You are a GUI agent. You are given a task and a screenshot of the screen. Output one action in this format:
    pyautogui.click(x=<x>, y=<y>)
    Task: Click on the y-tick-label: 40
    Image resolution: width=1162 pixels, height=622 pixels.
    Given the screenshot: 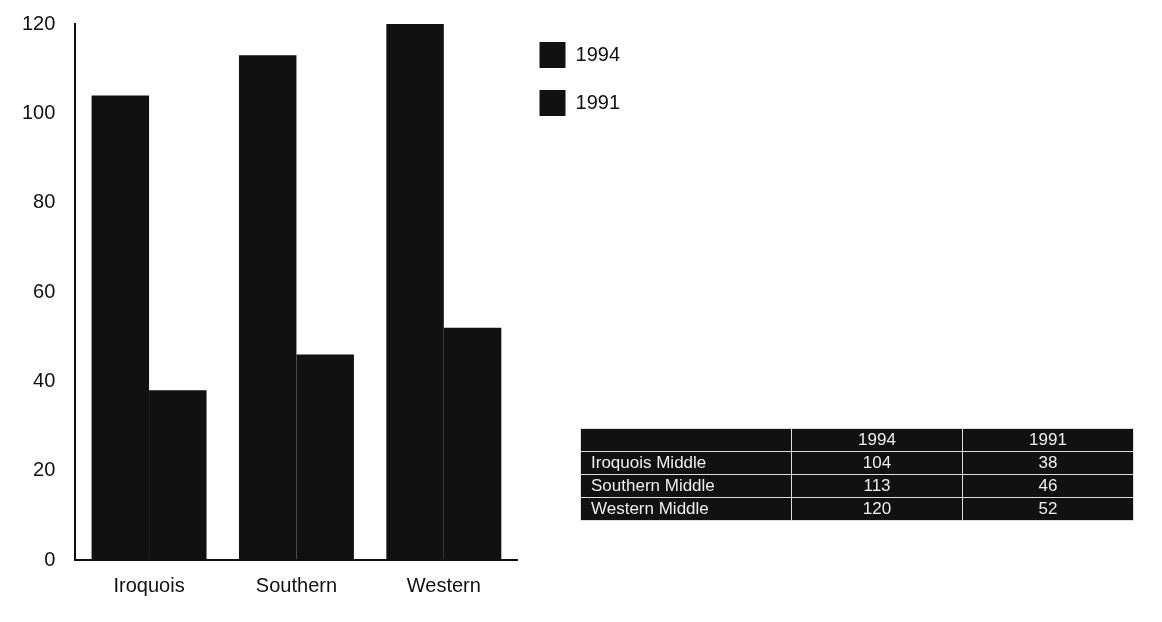 What is the action you would take?
    pyautogui.click(x=44, y=379)
    